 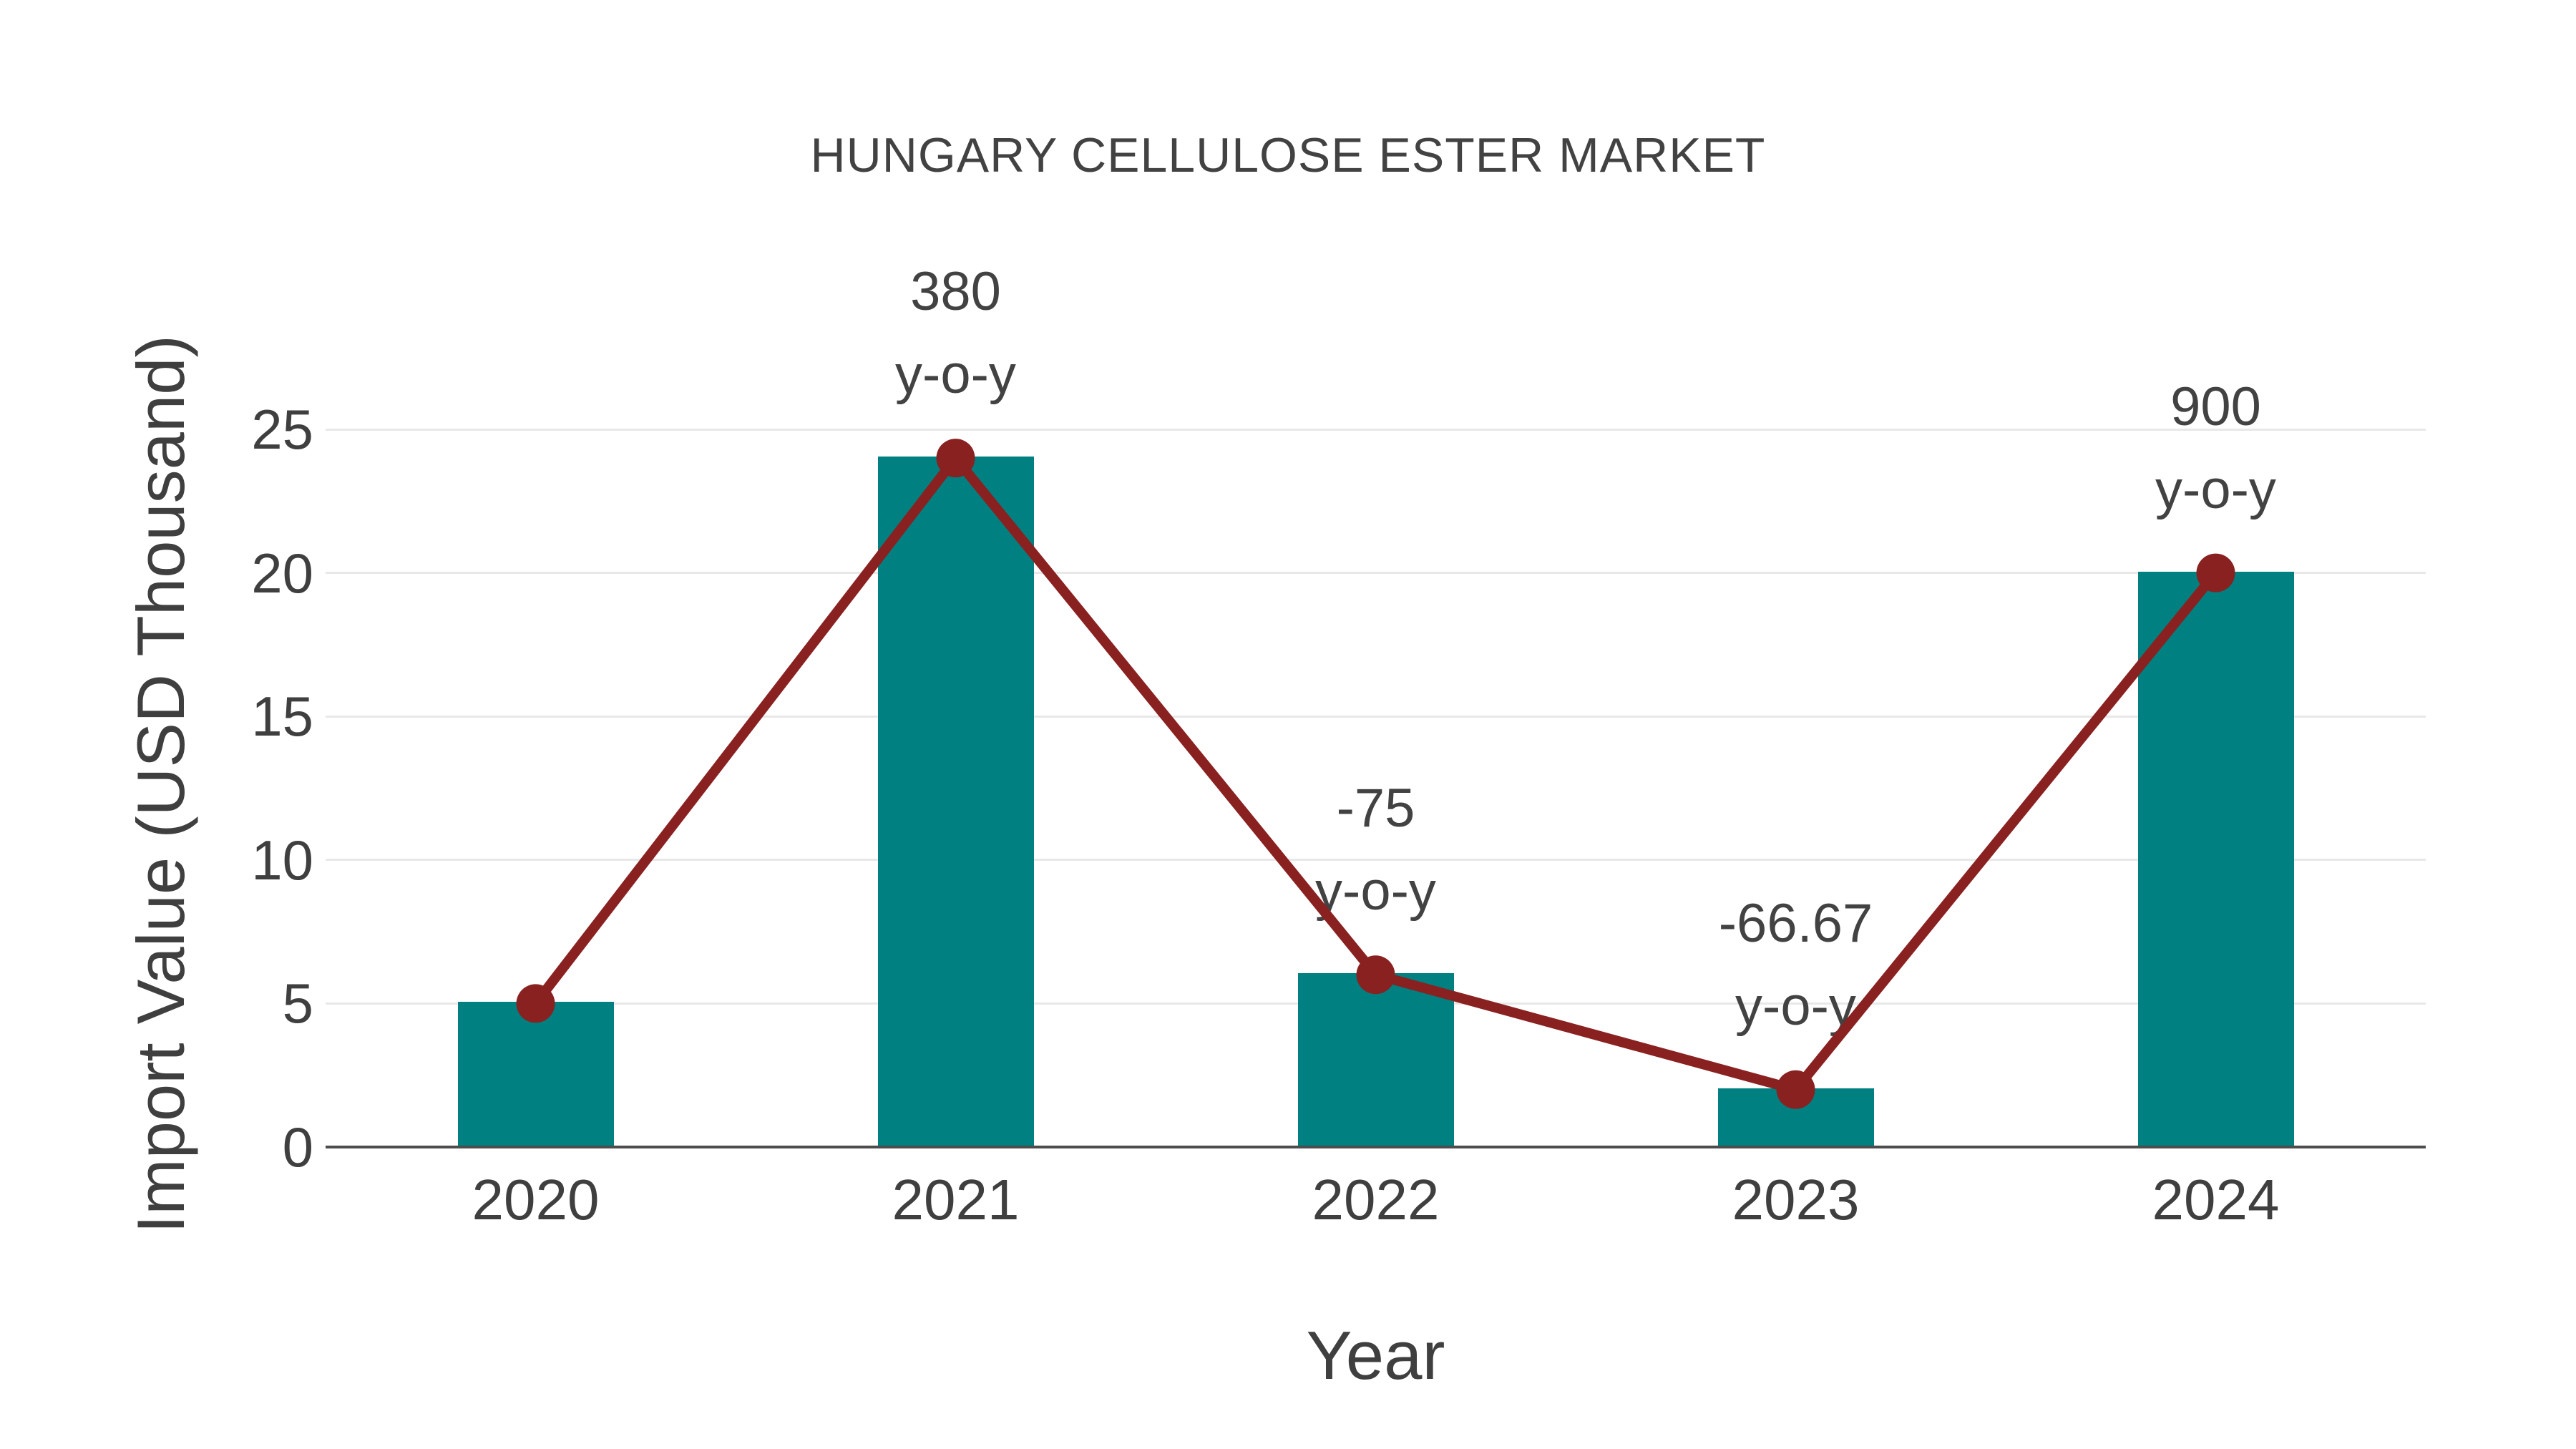 I want to click on line-point-2021, so click(x=955, y=458).